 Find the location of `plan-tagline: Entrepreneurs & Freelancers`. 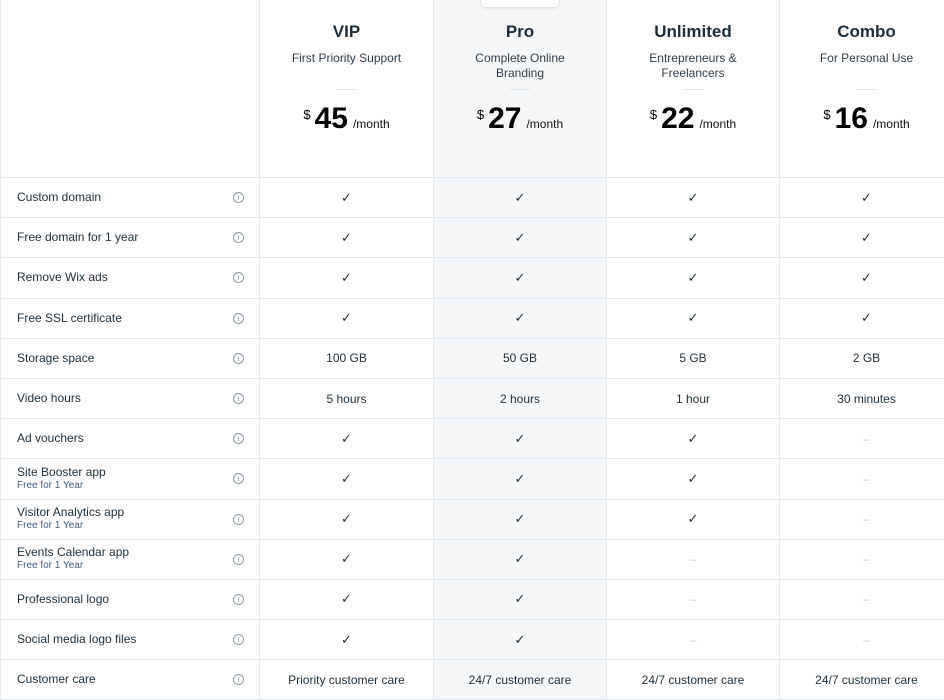

plan-tagline: Entrepreneurs & Freelancers is located at coordinates (693, 65).